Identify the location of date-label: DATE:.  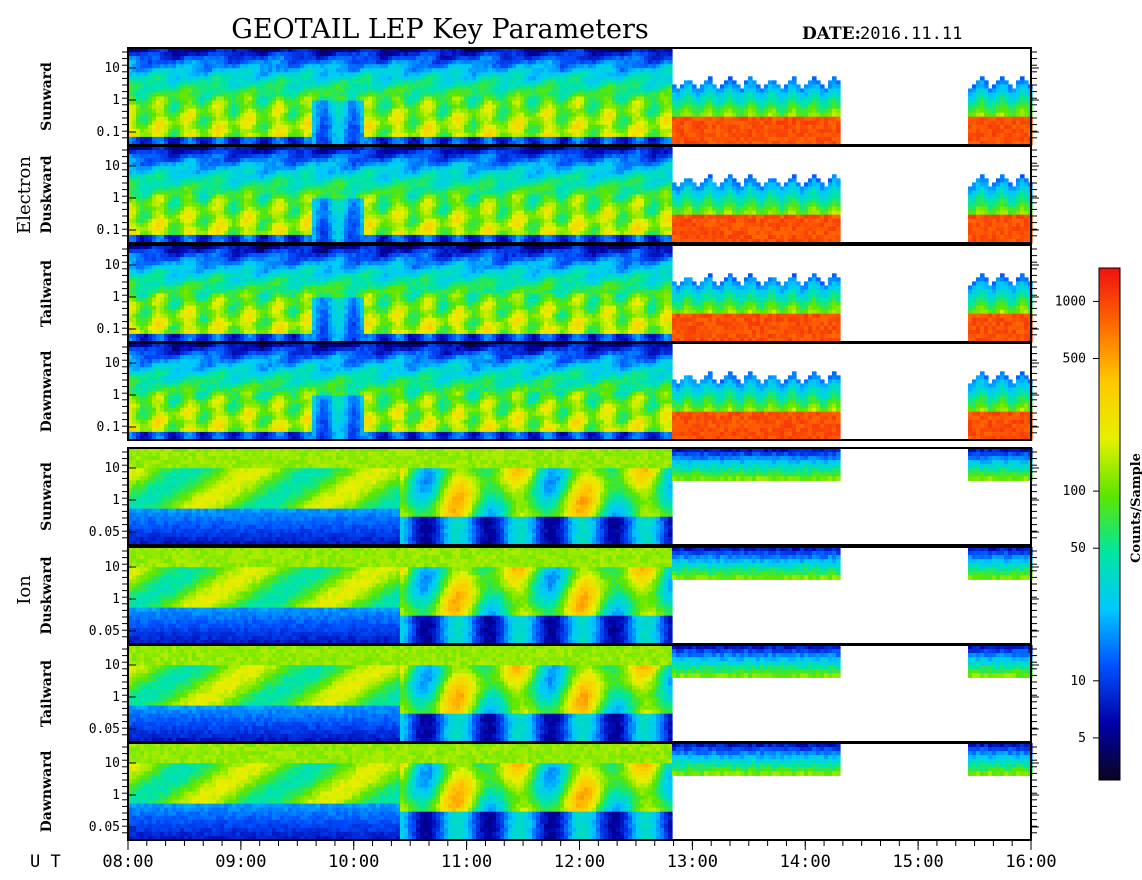
(831, 34).